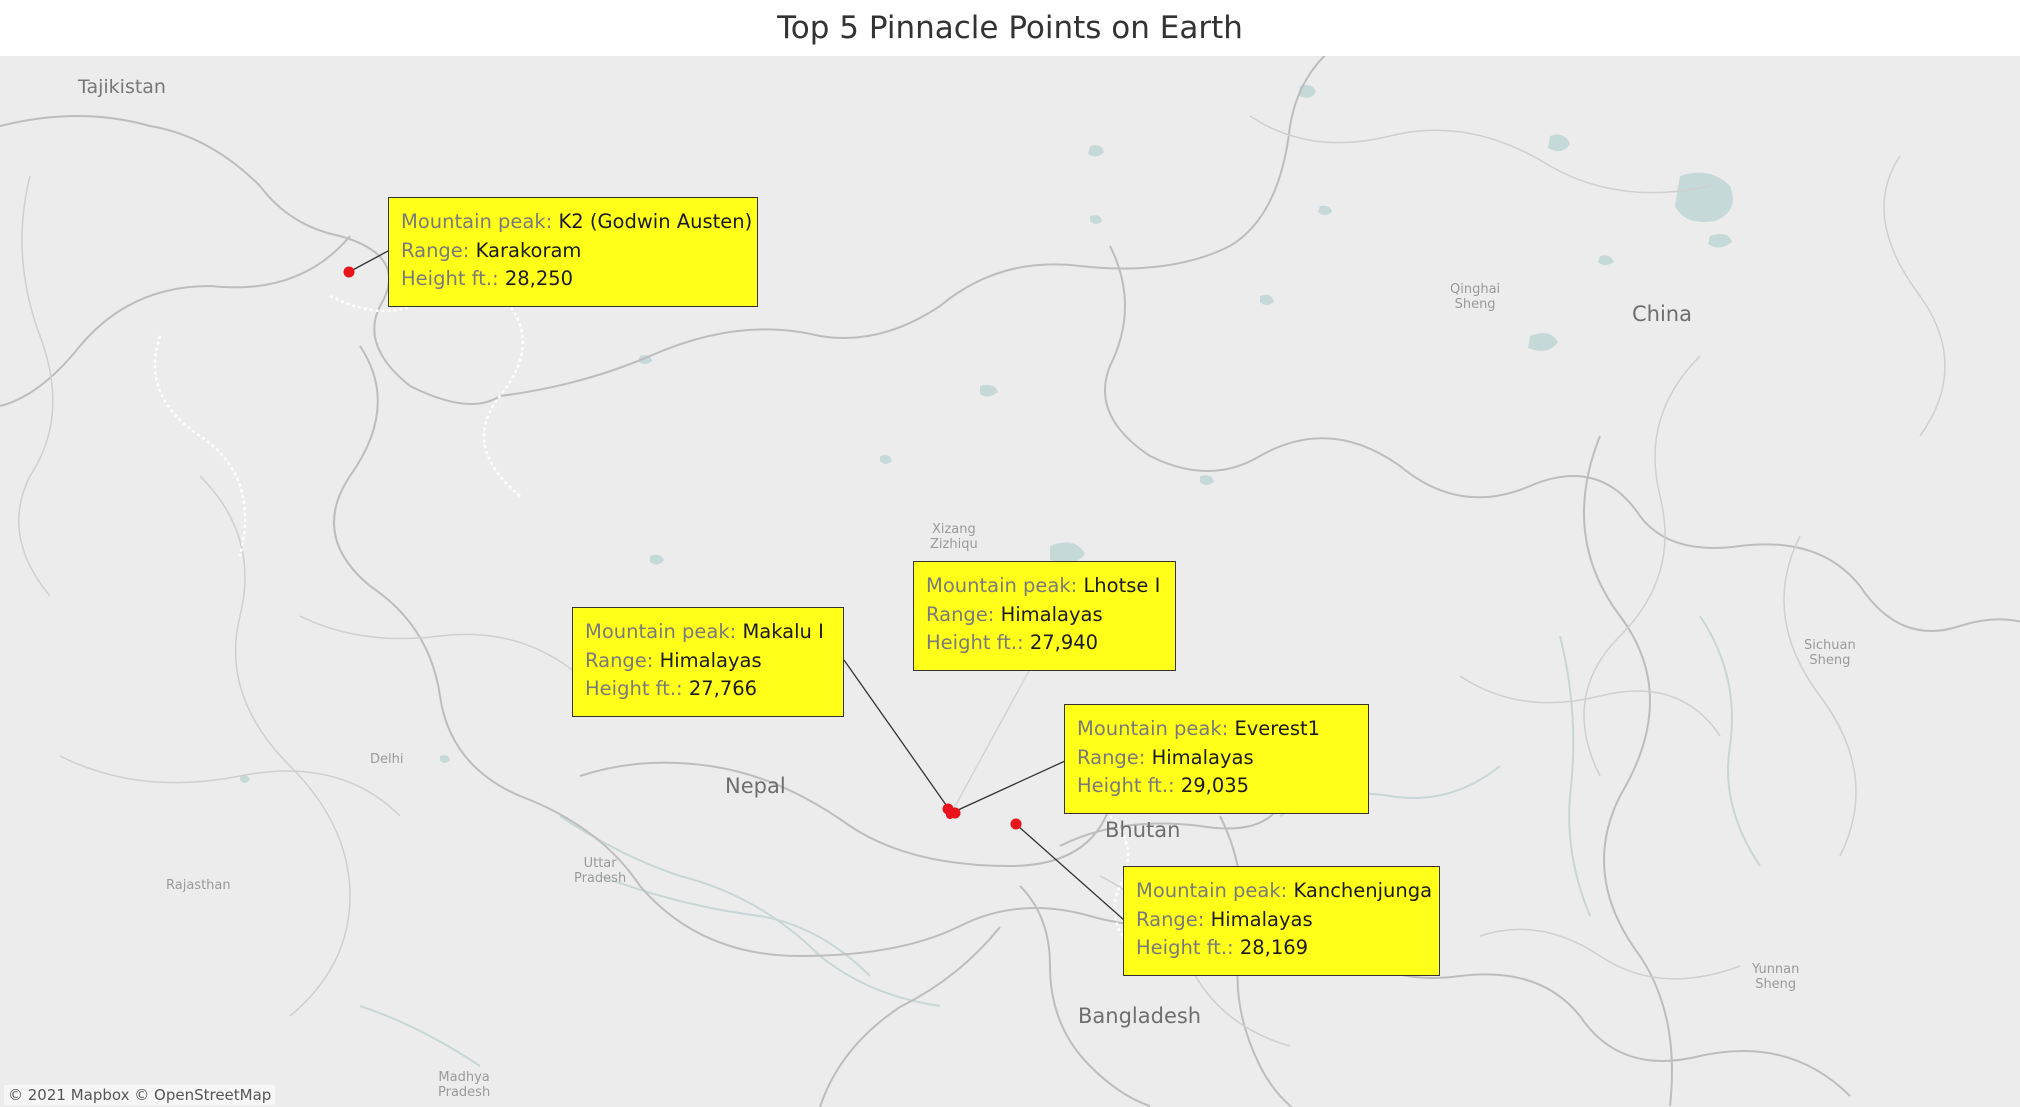 Image resolution: width=2020 pixels, height=1107 pixels. Describe the element at coordinates (783, 631) in the screenshot. I see `peak-name: Makalu I` at that location.